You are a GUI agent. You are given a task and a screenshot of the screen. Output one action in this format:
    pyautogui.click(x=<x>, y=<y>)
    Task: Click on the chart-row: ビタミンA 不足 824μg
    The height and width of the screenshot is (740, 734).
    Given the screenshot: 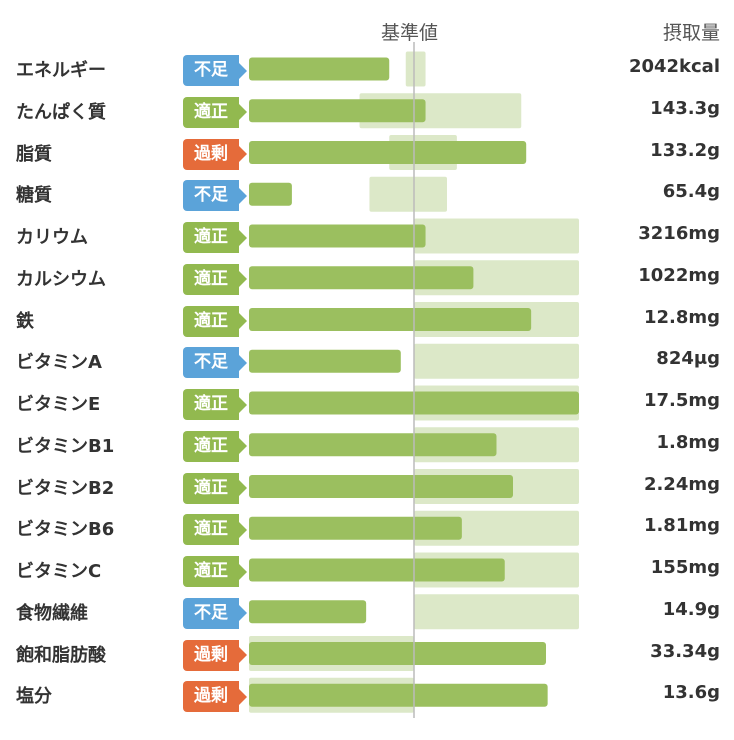 What is the action you would take?
    pyautogui.click(x=367, y=361)
    